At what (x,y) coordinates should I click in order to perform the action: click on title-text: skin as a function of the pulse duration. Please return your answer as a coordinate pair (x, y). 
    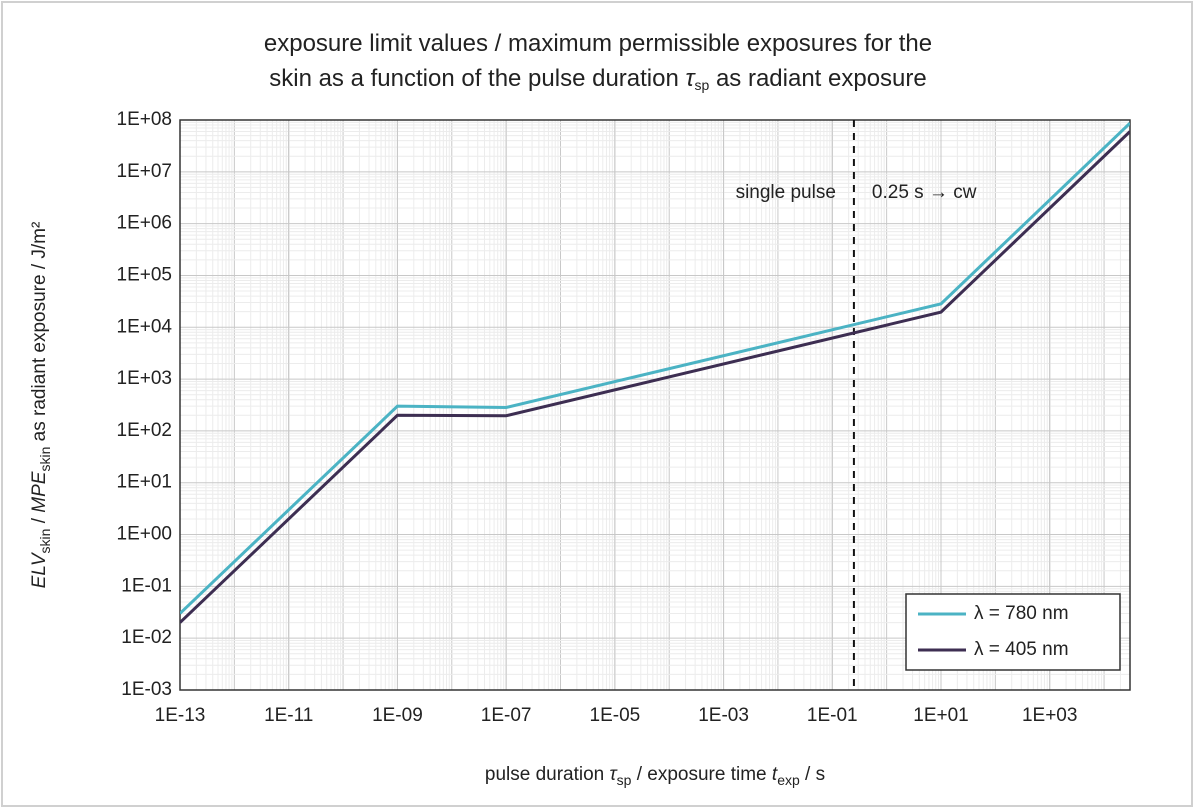
    Looking at the image, I should click on (477, 78).